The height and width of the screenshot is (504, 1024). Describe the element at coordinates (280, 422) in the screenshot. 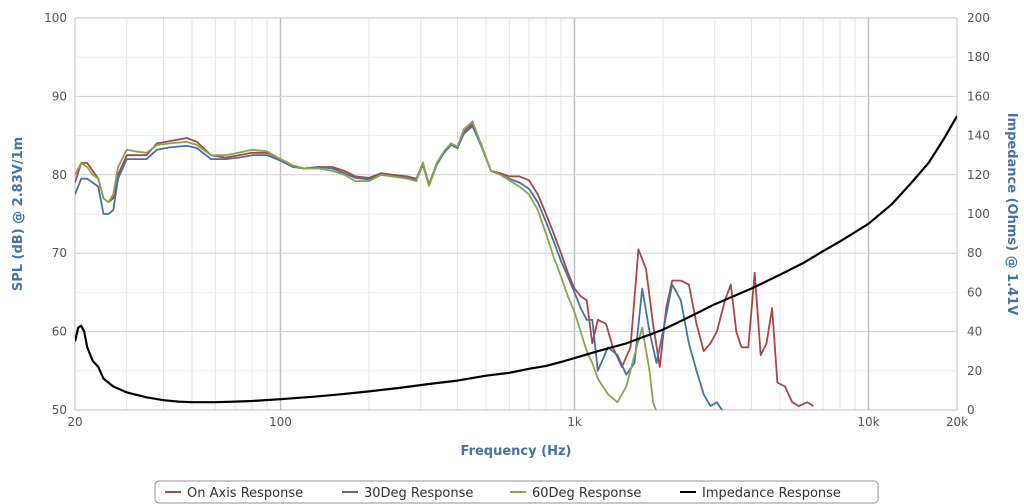

I see `x-tick-label: 100` at that location.